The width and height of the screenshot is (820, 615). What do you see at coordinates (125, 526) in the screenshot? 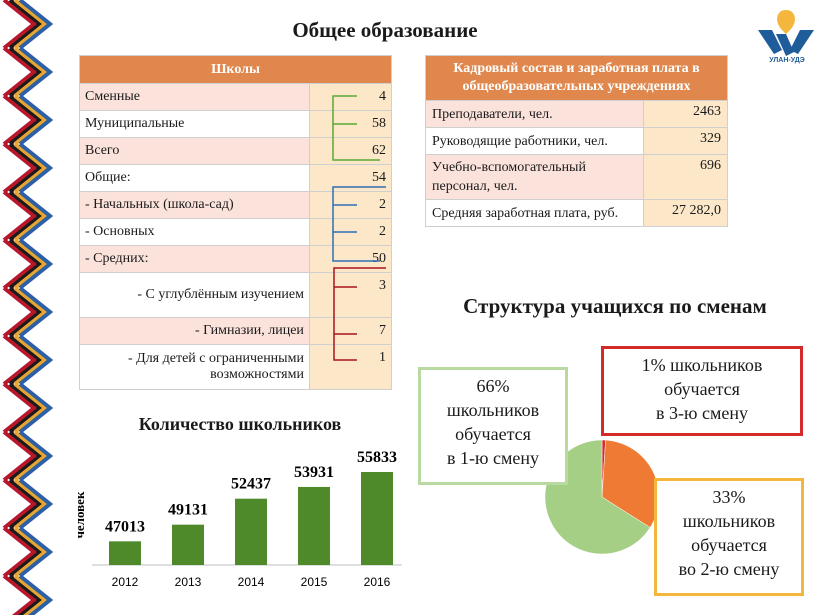
I see `bar-data-label: 47013` at bounding box center [125, 526].